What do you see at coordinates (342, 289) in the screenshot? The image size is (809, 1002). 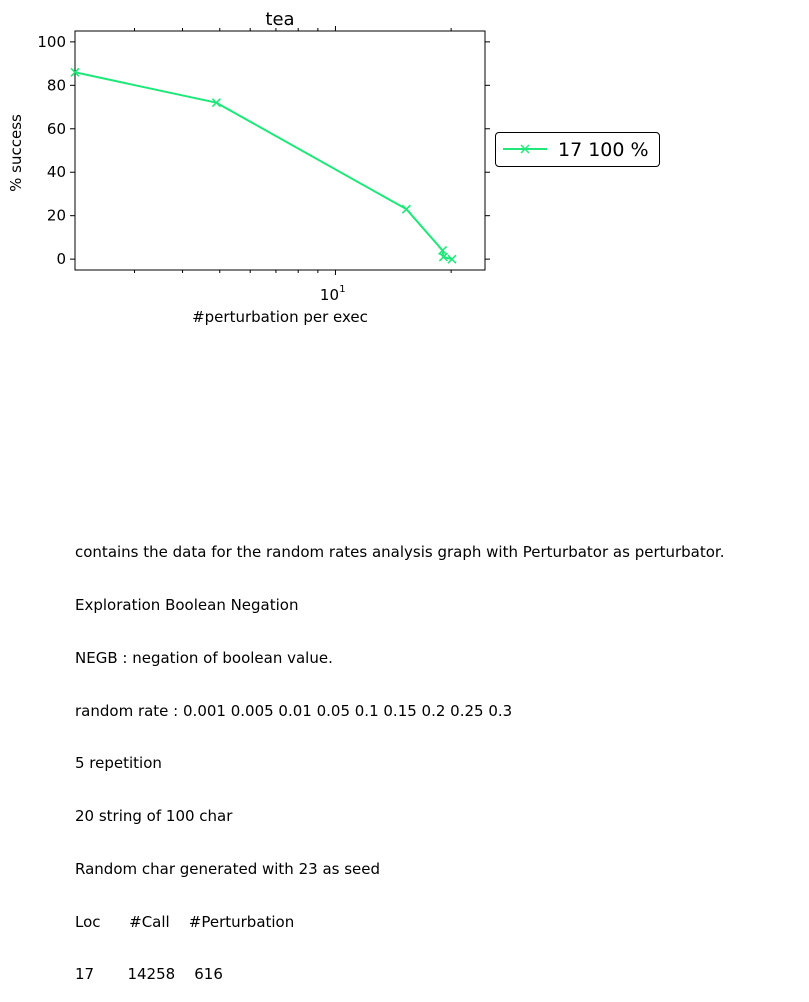 I see `x-tick-label-exponent: 1` at bounding box center [342, 289].